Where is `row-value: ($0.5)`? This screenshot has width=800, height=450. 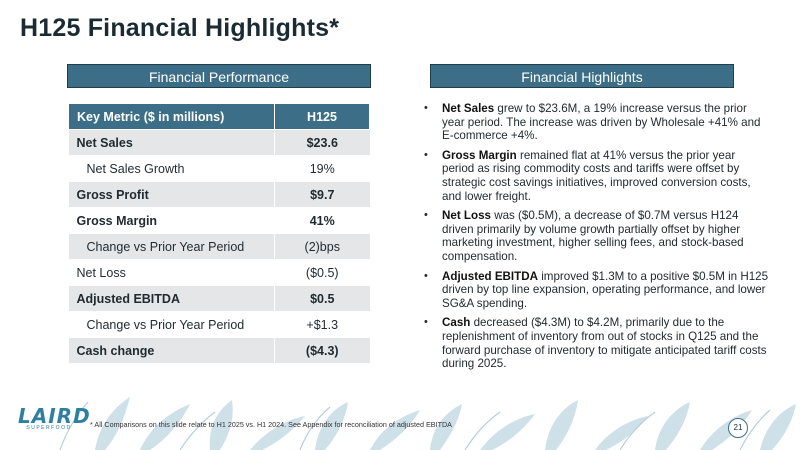
row-value: ($0.5) is located at coordinates (322, 272).